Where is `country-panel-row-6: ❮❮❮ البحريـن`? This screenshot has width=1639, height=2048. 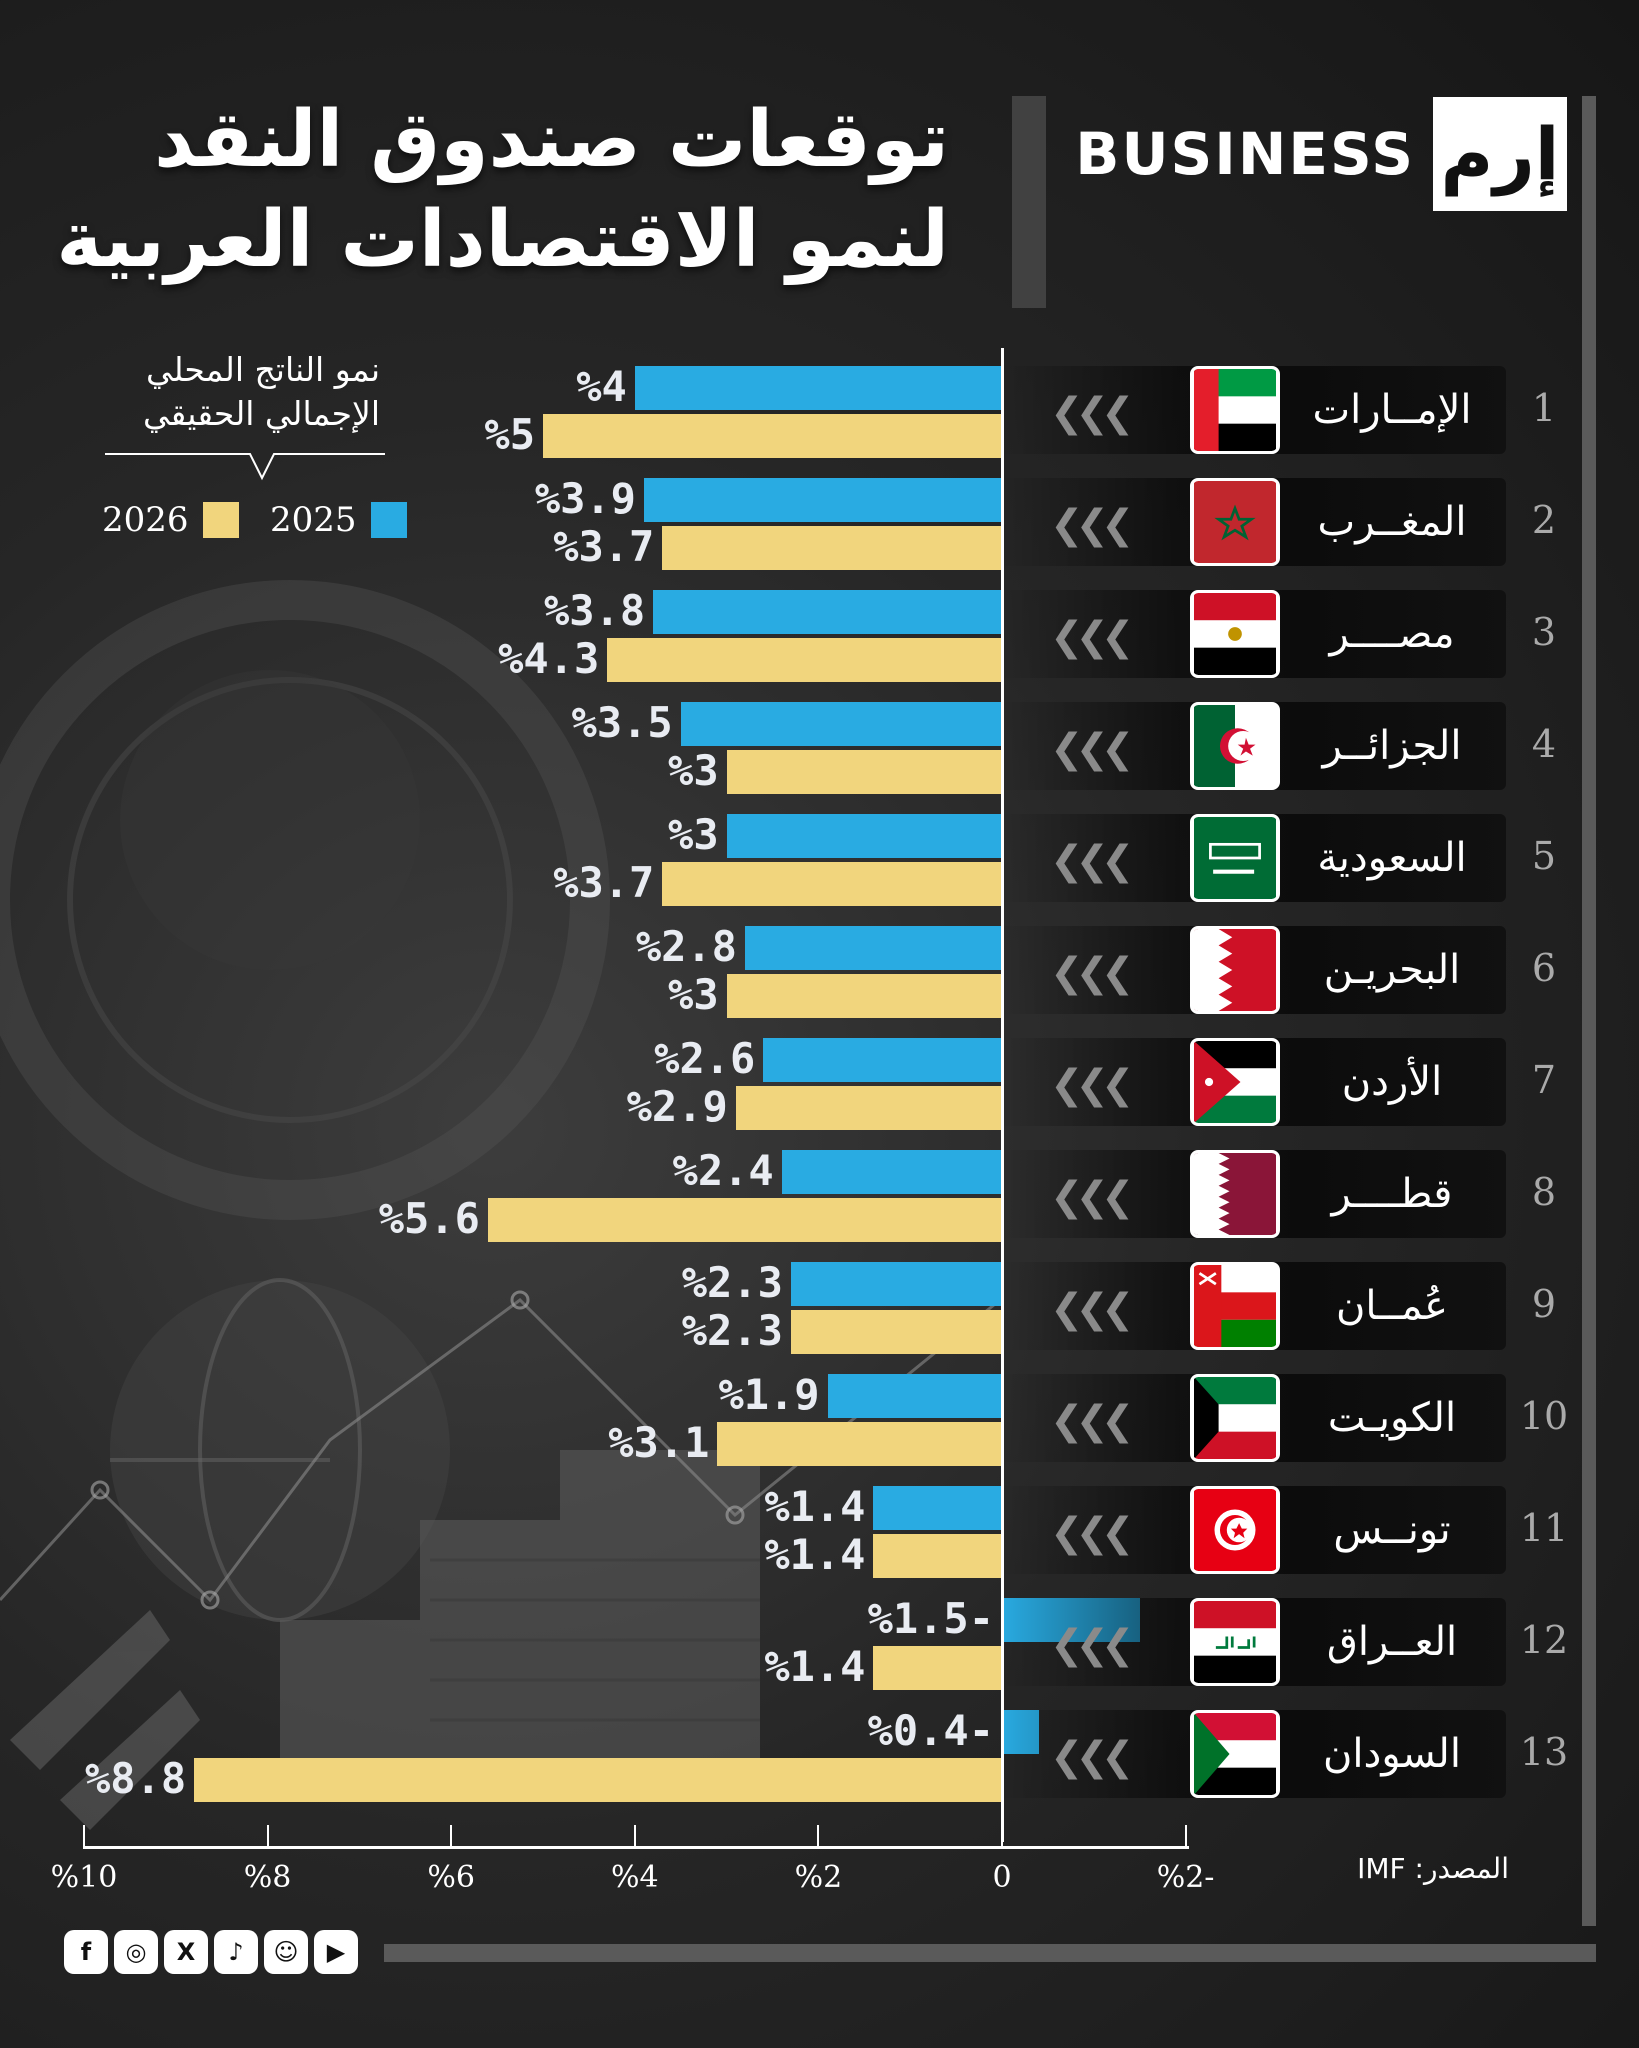 country-panel-row-6: ❮❮❮ البحريـن is located at coordinates (1253, 970).